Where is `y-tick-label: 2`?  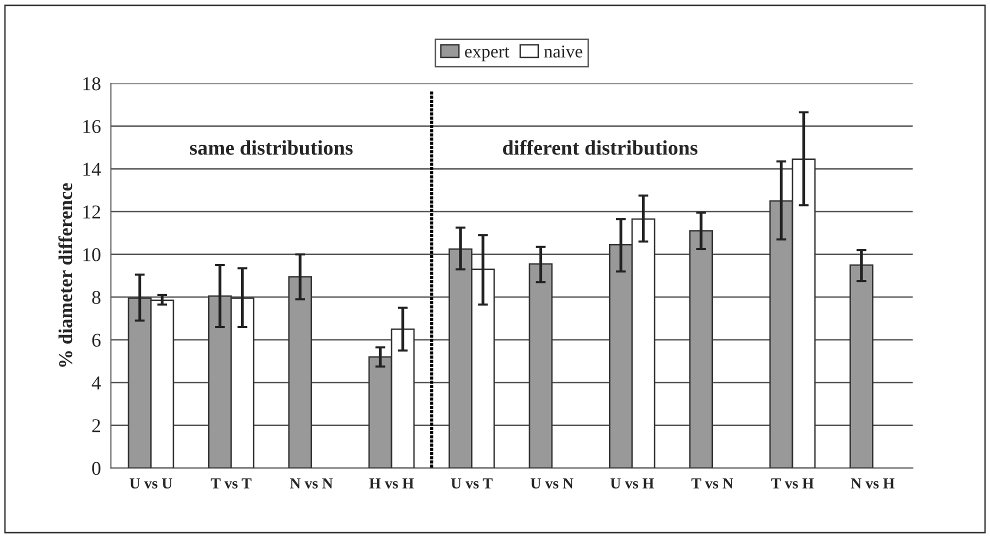
y-tick-label: 2 is located at coordinates (96, 425).